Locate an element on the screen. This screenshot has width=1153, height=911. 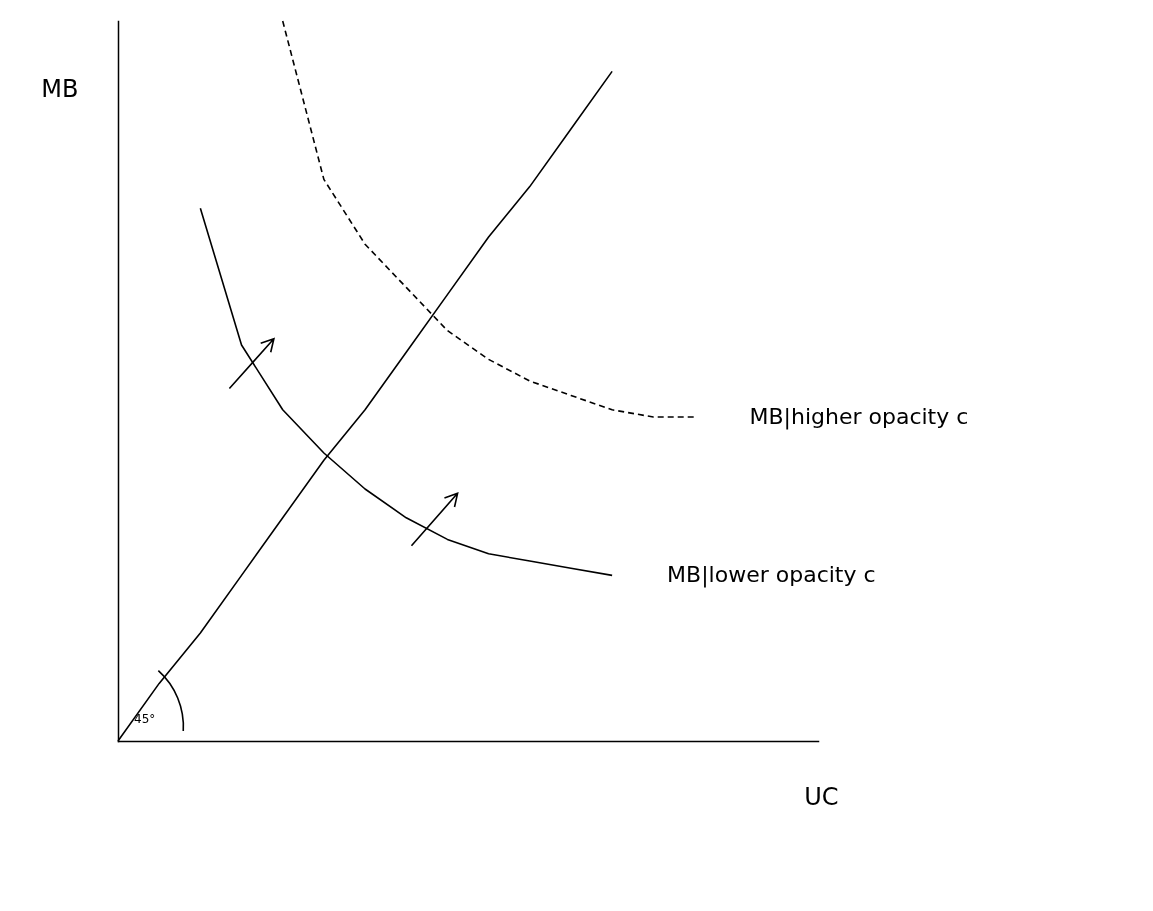
text: MB|higher opacity c is located at coordinates (859, 417).